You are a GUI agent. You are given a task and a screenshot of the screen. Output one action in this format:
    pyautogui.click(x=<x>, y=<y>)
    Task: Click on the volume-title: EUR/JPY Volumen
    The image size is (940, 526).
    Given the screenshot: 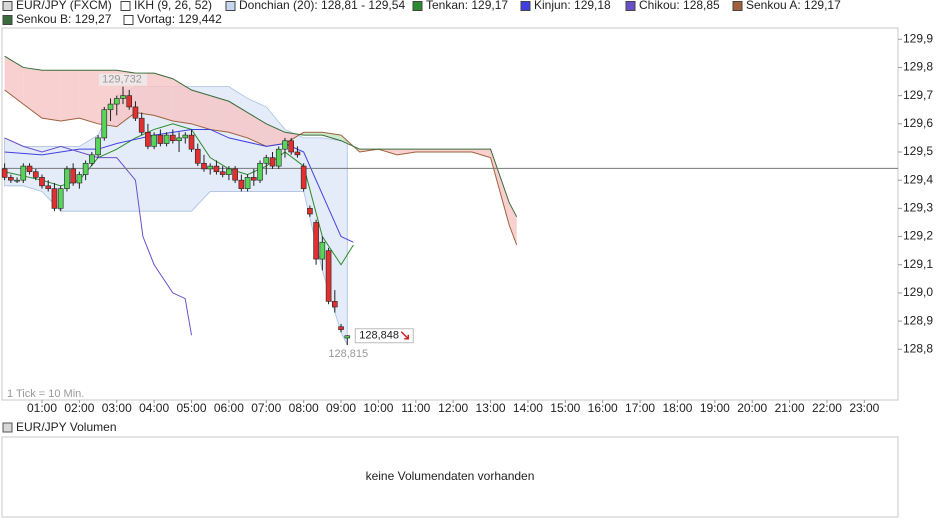 What is the action you would take?
    pyautogui.click(x=66, y=427)
    